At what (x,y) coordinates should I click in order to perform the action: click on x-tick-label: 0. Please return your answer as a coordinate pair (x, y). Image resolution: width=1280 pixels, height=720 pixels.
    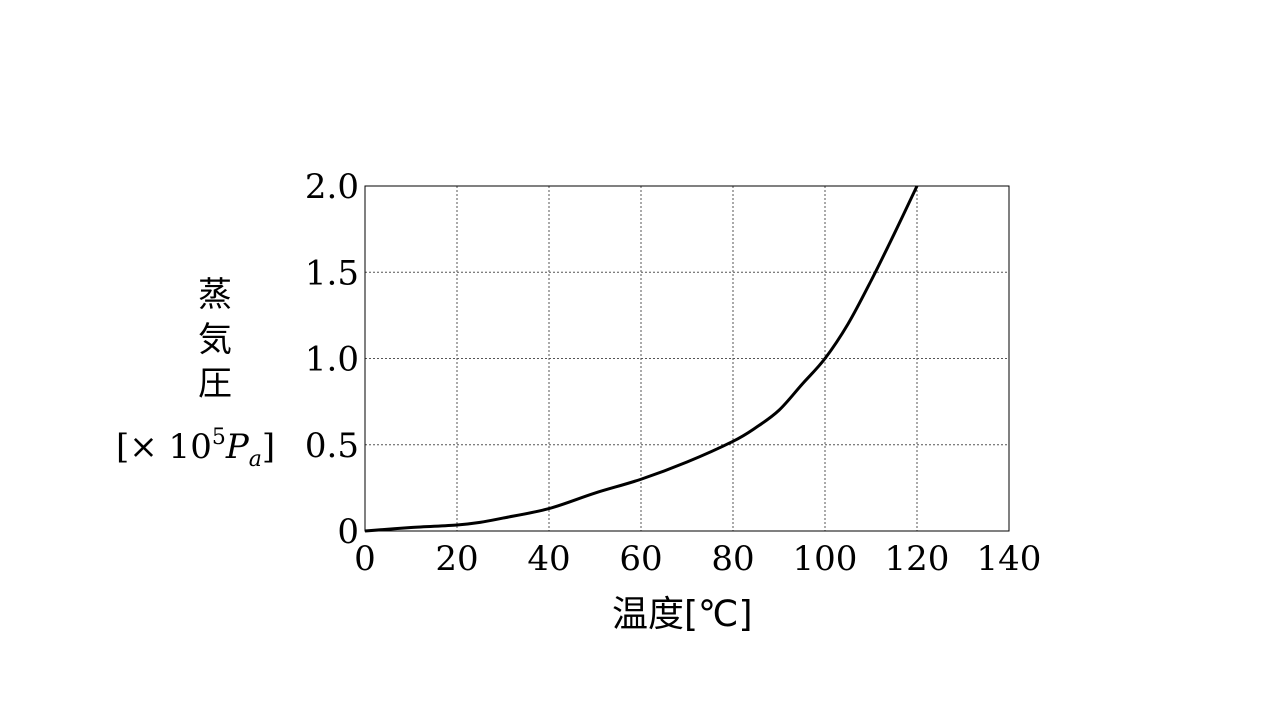
    Looking at the image, I should click on (365, 559).